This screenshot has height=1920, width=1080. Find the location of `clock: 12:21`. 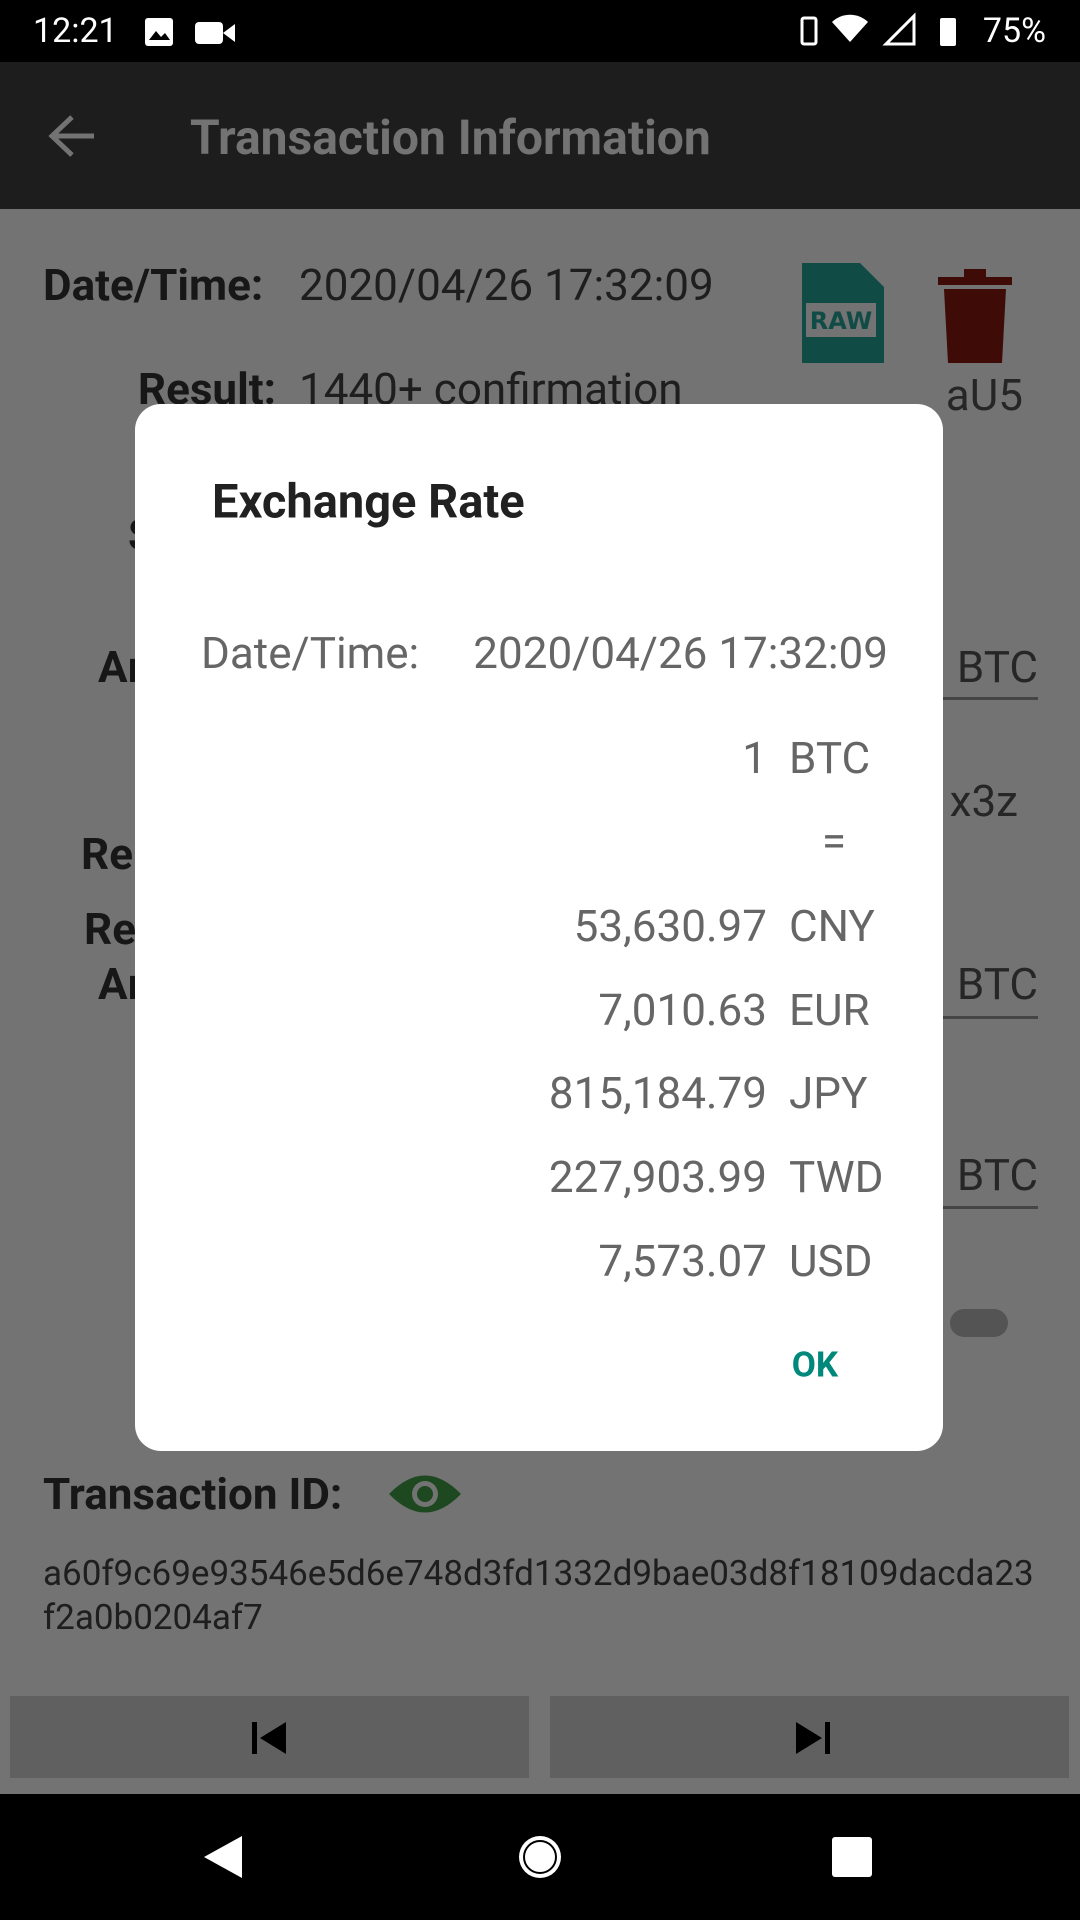

clock: 12:21 is located at coordinates (75, 31).